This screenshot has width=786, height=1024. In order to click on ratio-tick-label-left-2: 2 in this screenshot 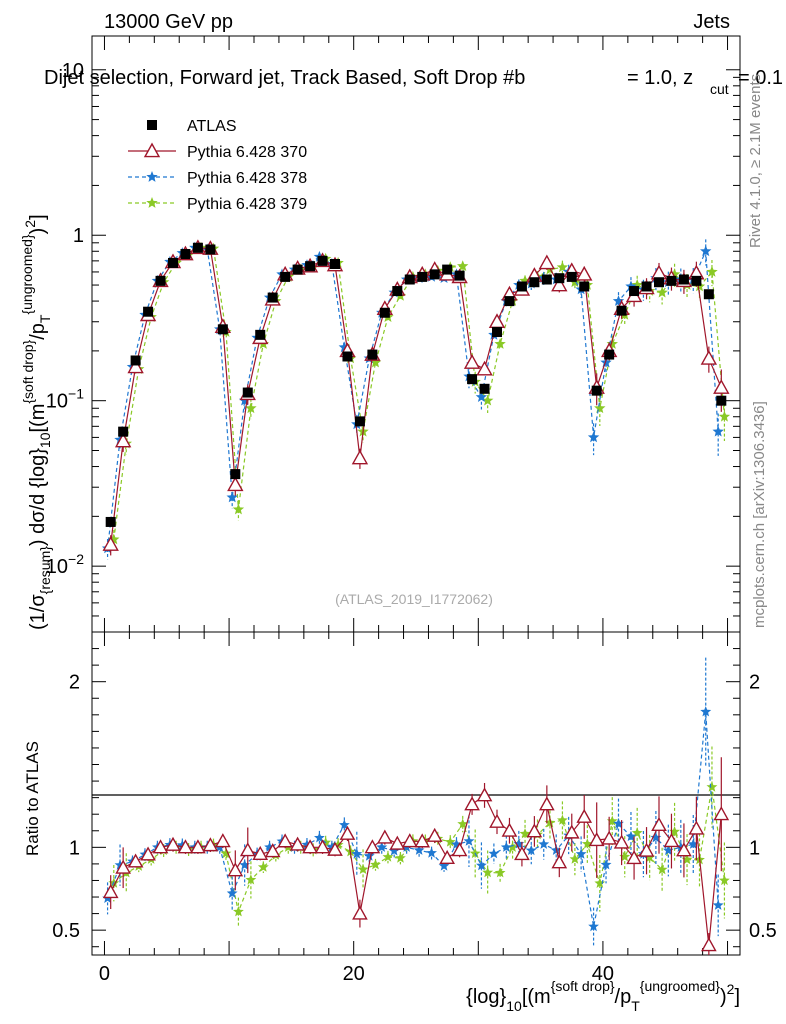, I will do `click(74, 683)`.